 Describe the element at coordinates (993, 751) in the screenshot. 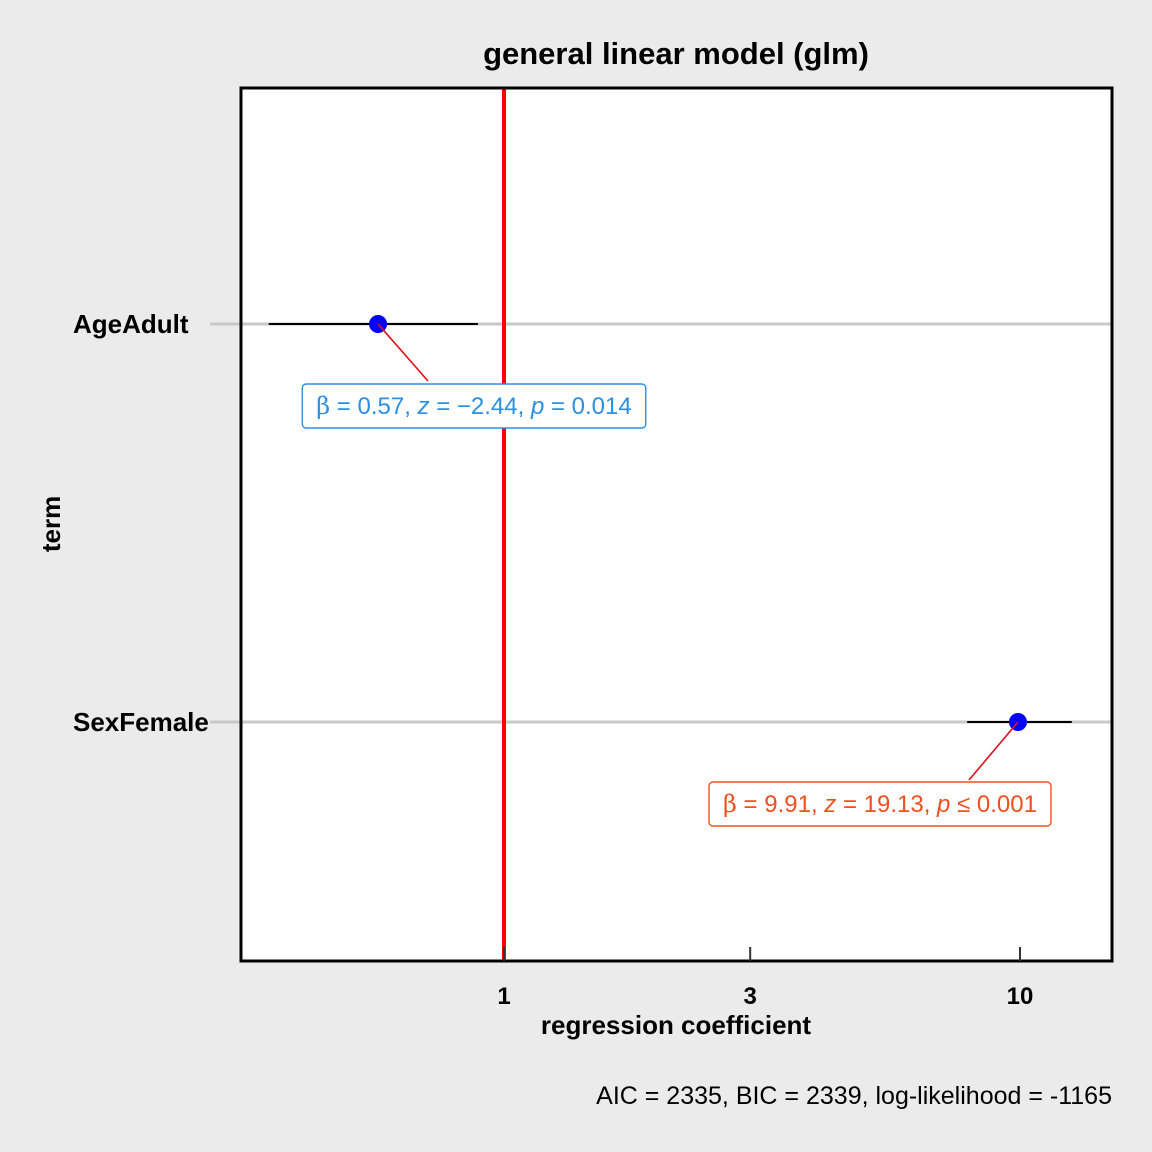

I see `label-connector-sexfemale` at that location.